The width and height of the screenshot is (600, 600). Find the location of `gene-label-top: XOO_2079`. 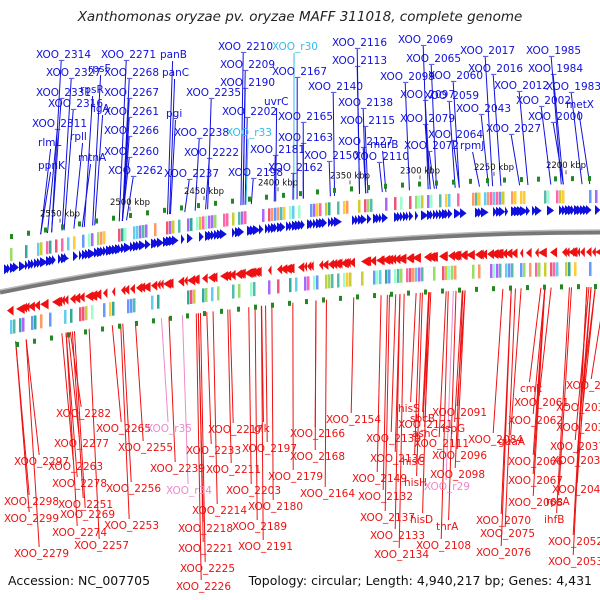

gene-label-top: XOO_2079 is located at coordinates (427, 119).